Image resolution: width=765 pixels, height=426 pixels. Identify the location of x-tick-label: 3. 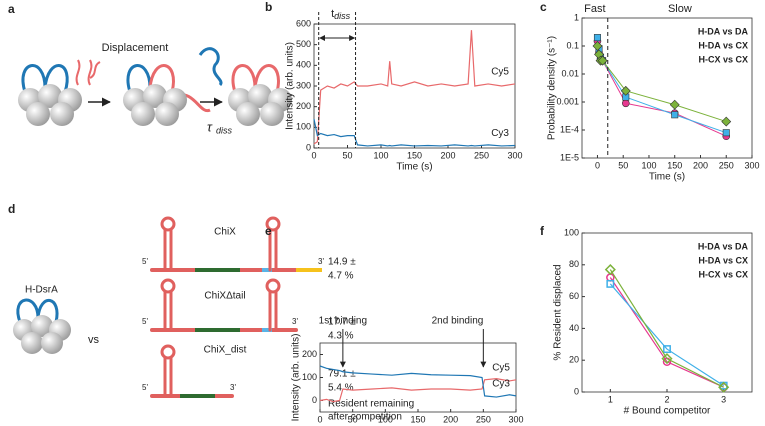
(723, 399).